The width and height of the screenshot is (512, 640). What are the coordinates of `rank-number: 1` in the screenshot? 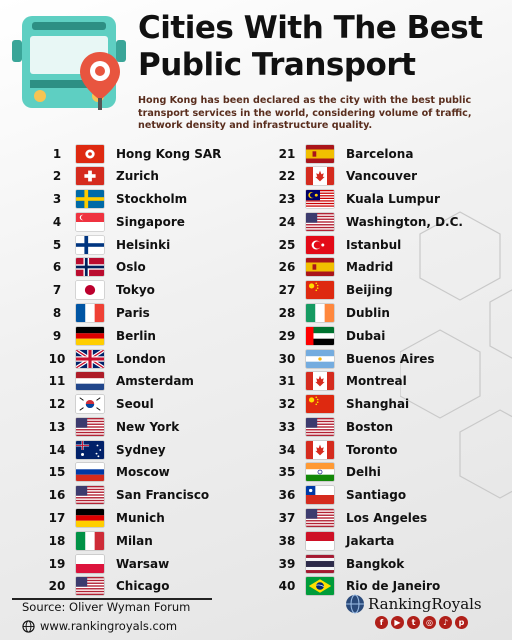 It's located at (57, 153).